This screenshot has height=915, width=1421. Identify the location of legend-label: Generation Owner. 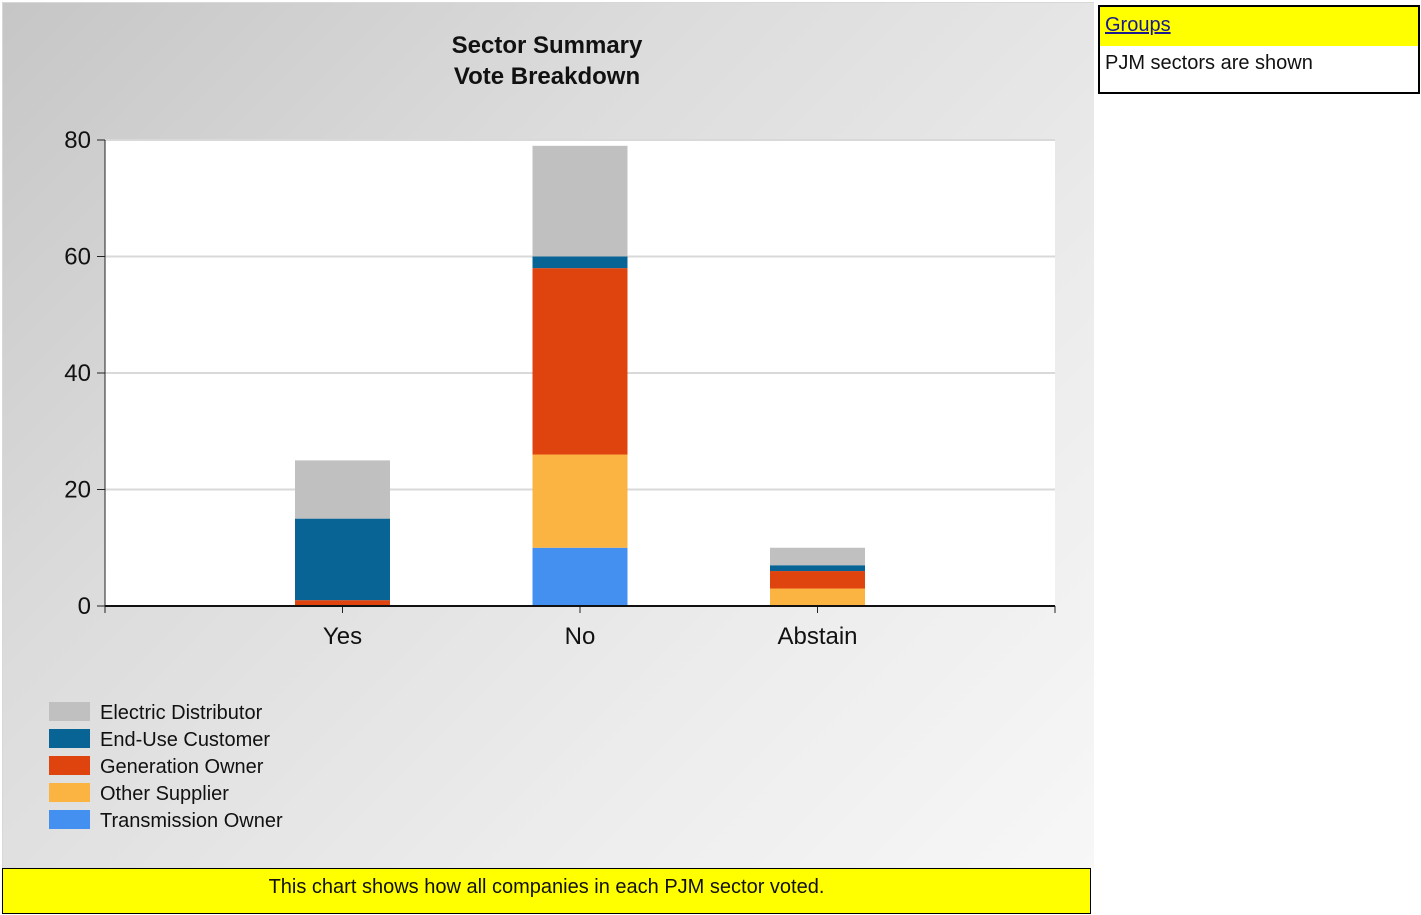
(182, 767).